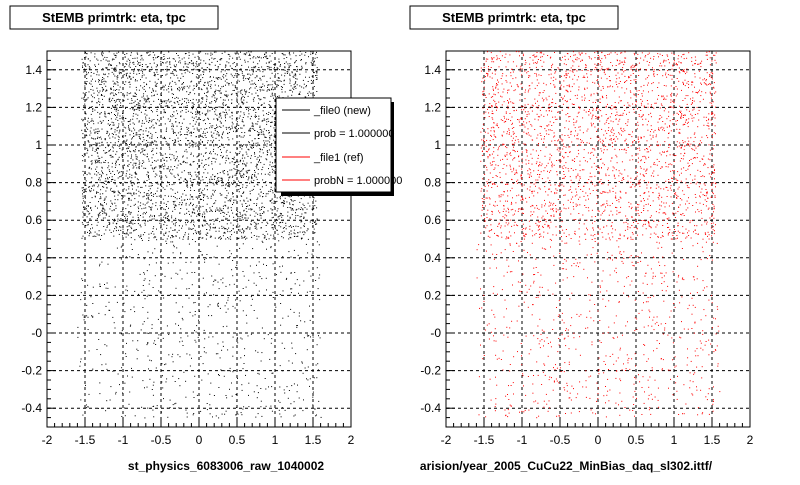 The width and height of the screenshot is (800, 485). Describe the element at coordinates (33, 220) in the screenshot. I see `left-y-tick-label: 0.6` at that location.